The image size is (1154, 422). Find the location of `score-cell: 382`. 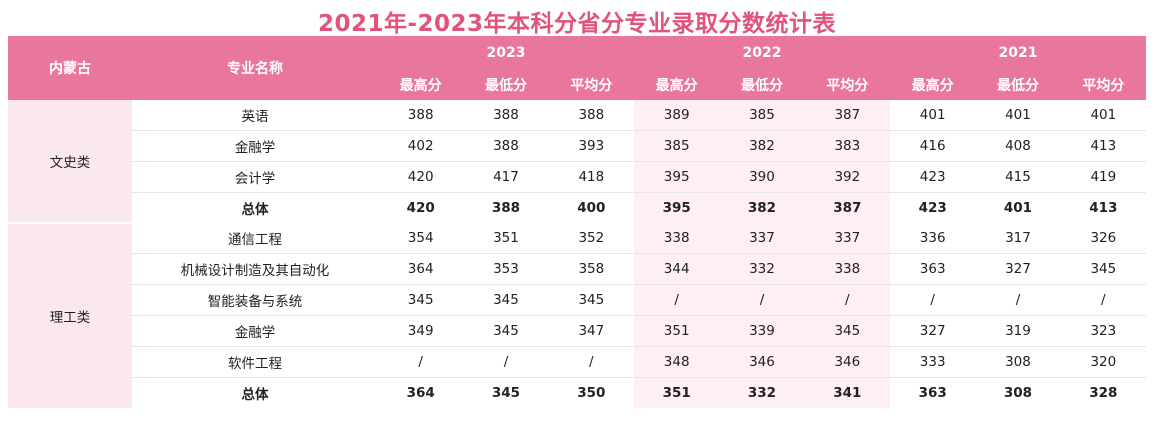

score-cell: 382 is located at coordinates (762, 146).